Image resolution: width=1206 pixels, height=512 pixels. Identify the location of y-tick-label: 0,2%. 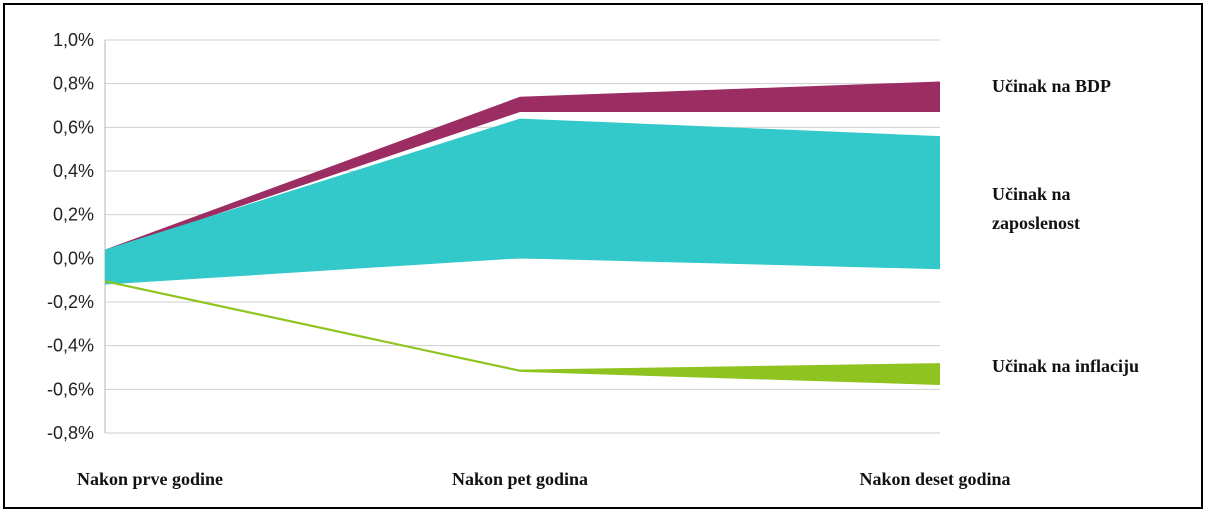
(73, 215).